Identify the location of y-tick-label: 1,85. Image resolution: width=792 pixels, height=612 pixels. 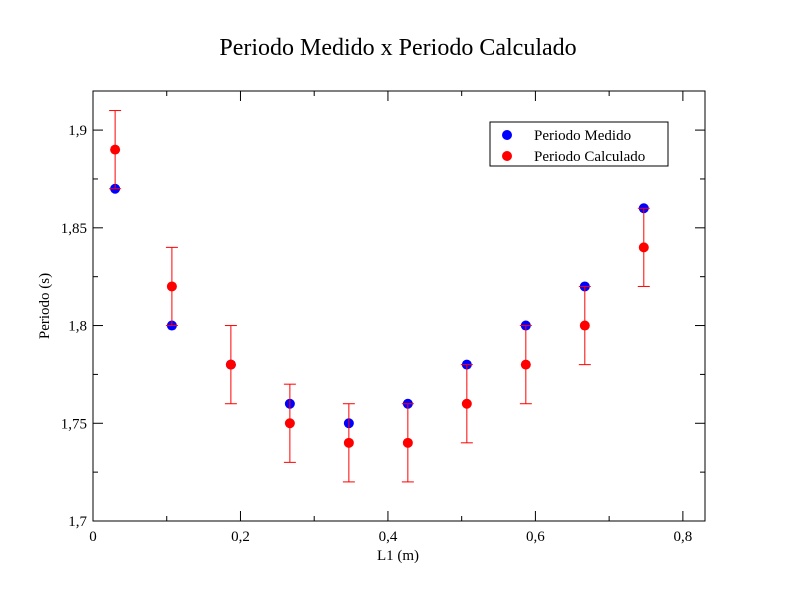
(74, 229).